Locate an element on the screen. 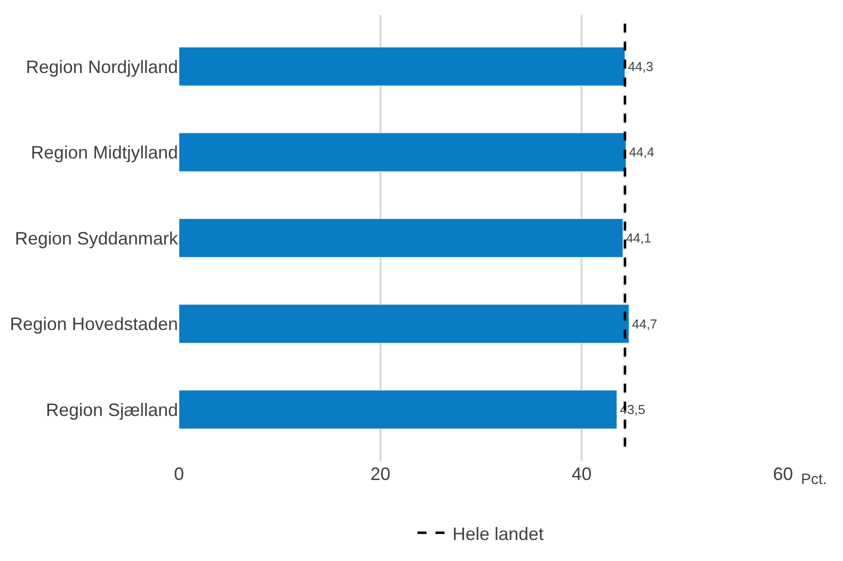 The height and width of the screenshot is (561, 843). x-axis-title: Pct. is located at coordinates (814, 479).